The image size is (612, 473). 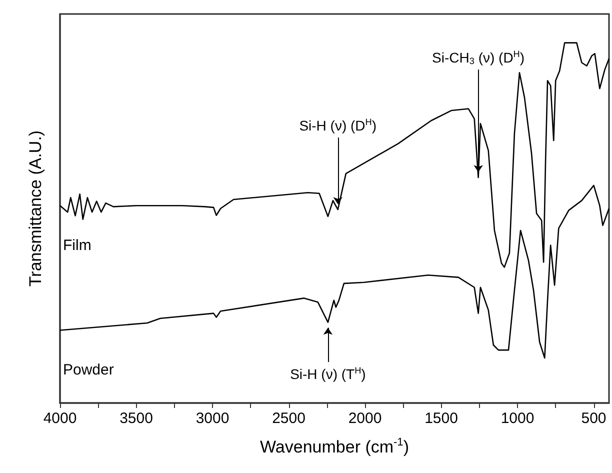 I want to click on series-label: Film, so click(x=77, y=245).